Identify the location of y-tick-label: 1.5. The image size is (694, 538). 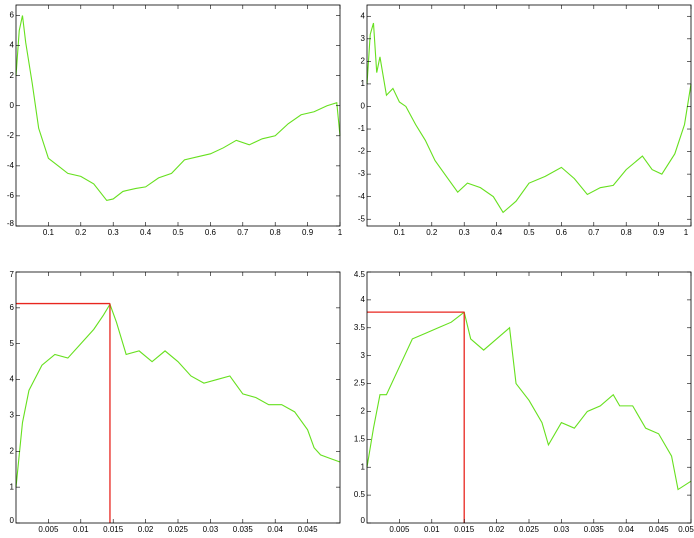
(360, 438).